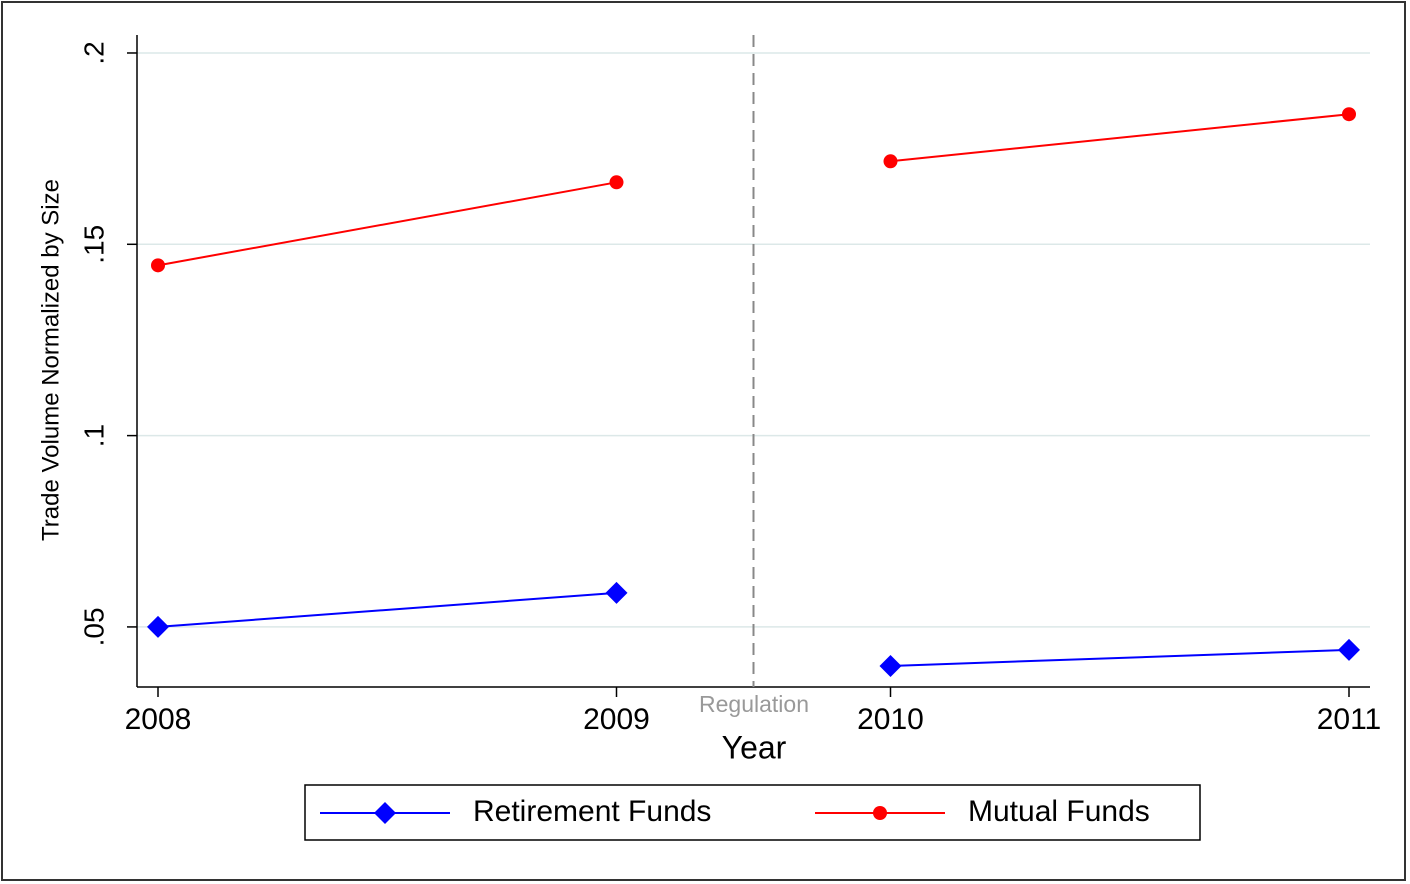  I want to click on y-tick-label: .15, so click(93, 244).